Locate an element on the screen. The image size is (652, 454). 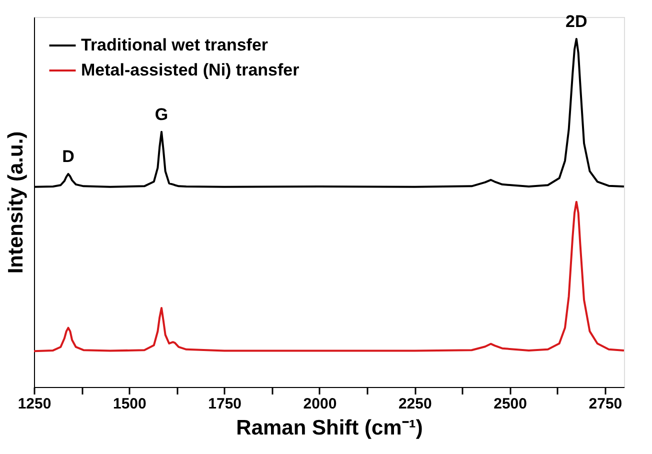
legend-label: Traditional wet transfer is located at coordinates (174, 45).